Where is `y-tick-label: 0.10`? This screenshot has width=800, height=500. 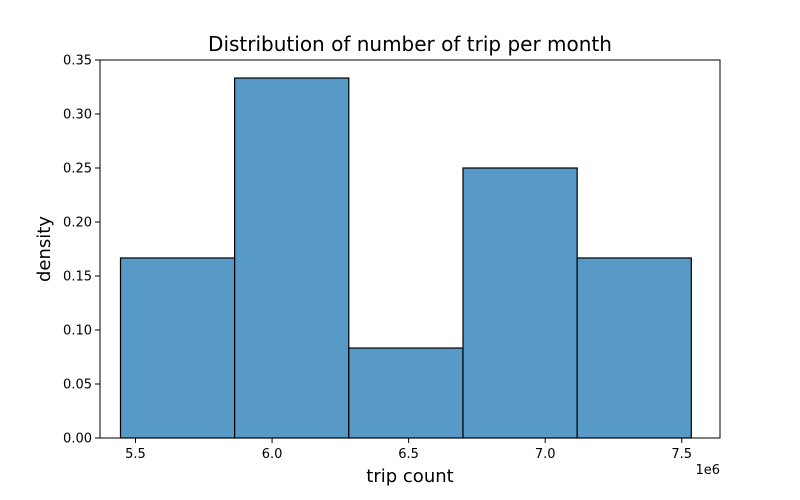
y-tick-label: 0.10 is located at coordinates (77, 331).